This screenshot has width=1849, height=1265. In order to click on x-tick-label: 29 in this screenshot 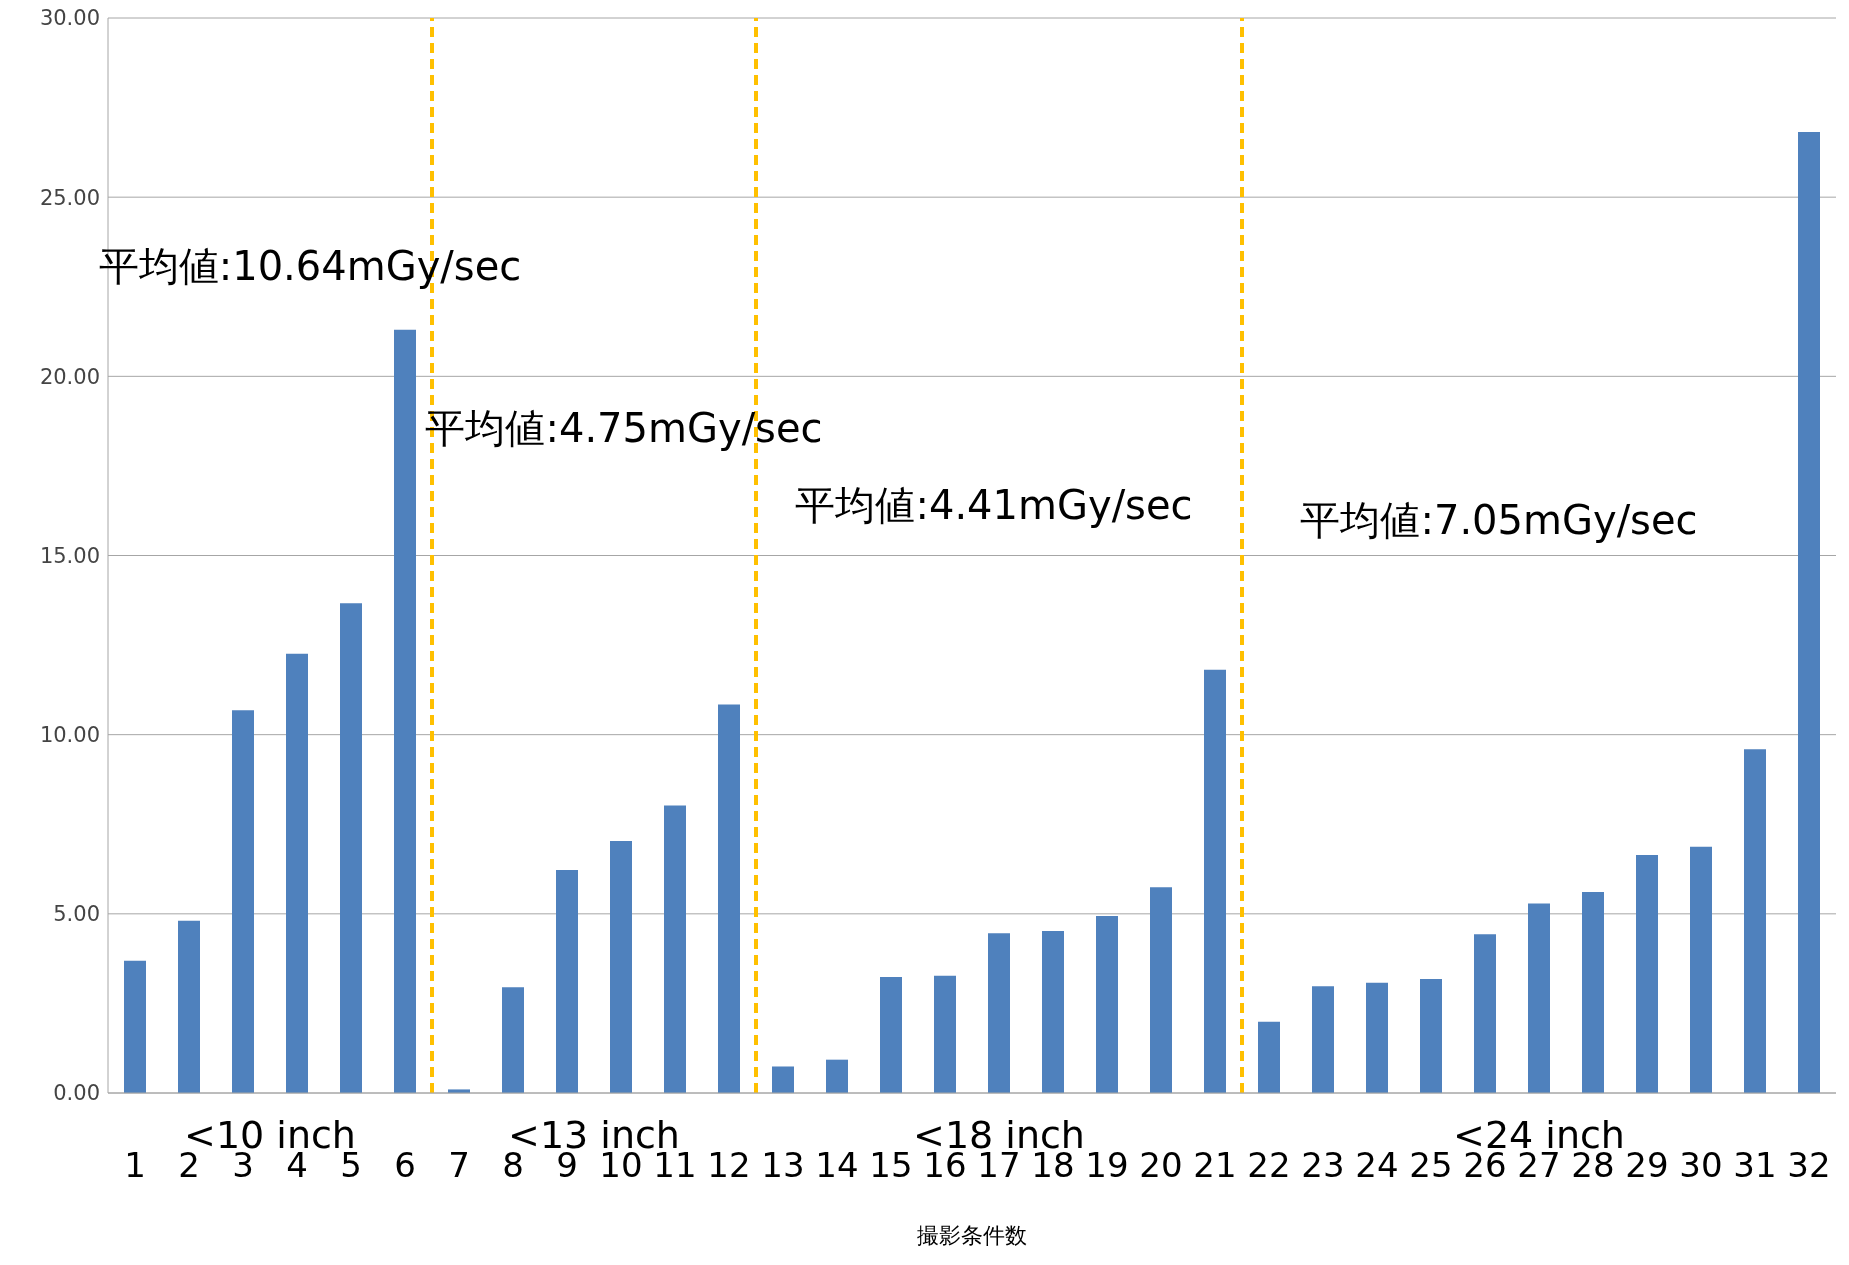, I will do `click(1647, 1165)`.